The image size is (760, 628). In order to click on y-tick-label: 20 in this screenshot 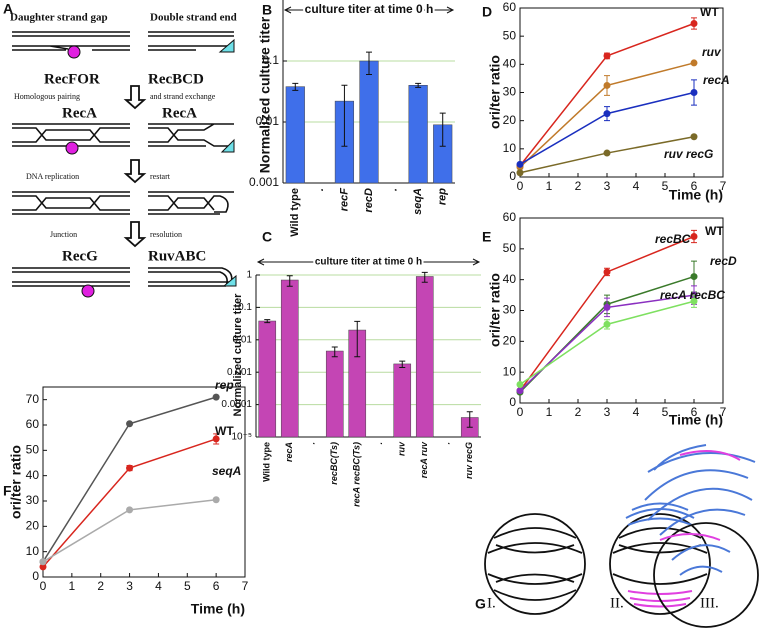, I will do `click(510, 120)`.